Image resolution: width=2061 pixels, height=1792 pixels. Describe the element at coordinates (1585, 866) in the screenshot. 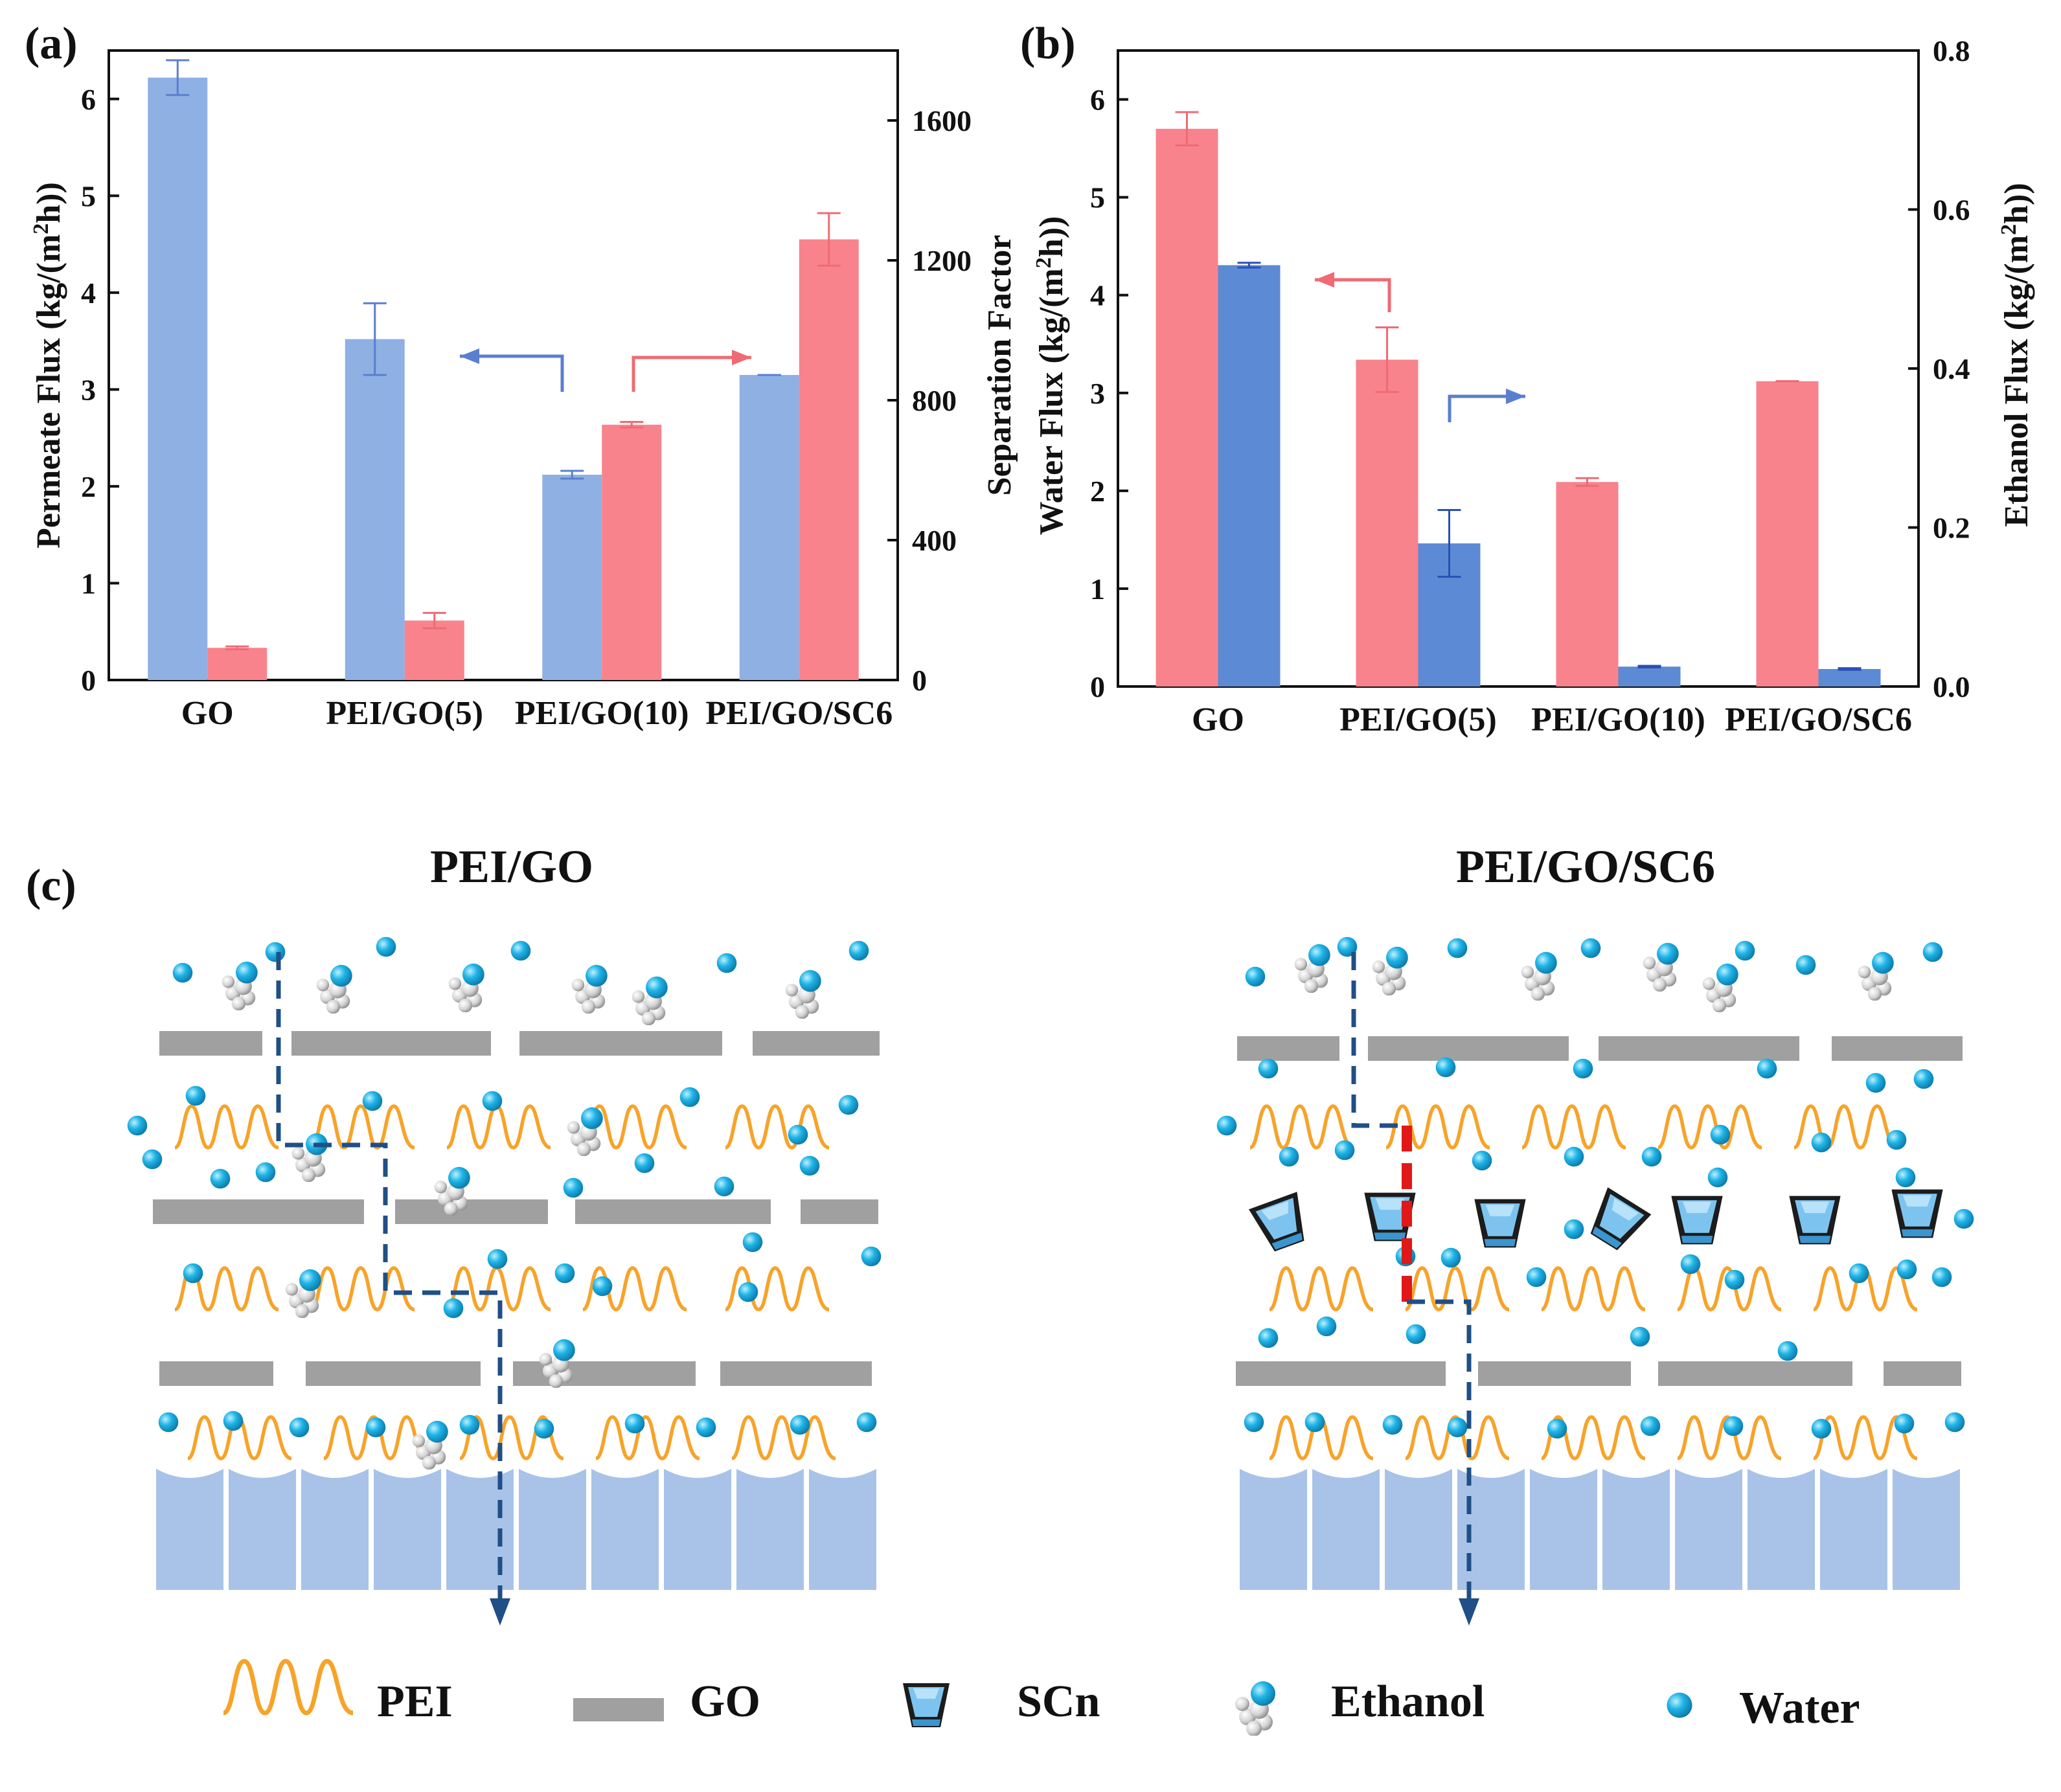

I see `scheme-right-title: PEI/GO/SC6` at that location.